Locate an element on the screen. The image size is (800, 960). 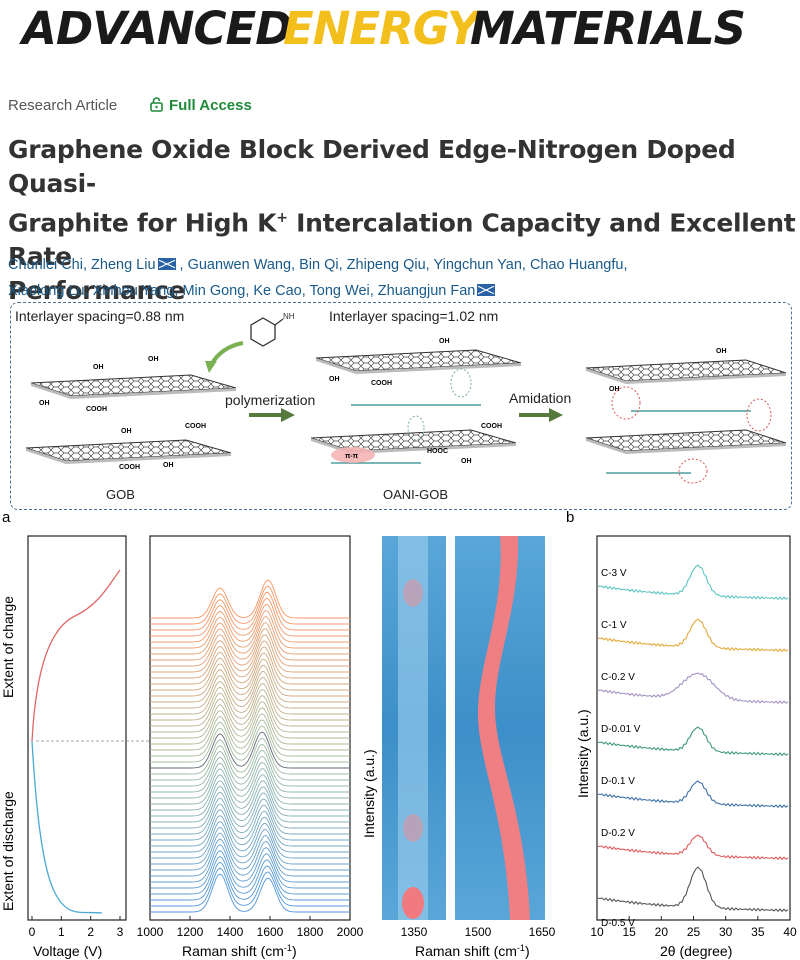
xrd-intensity-label: Intensity (a.u.) is located at coordinates (583, 753).